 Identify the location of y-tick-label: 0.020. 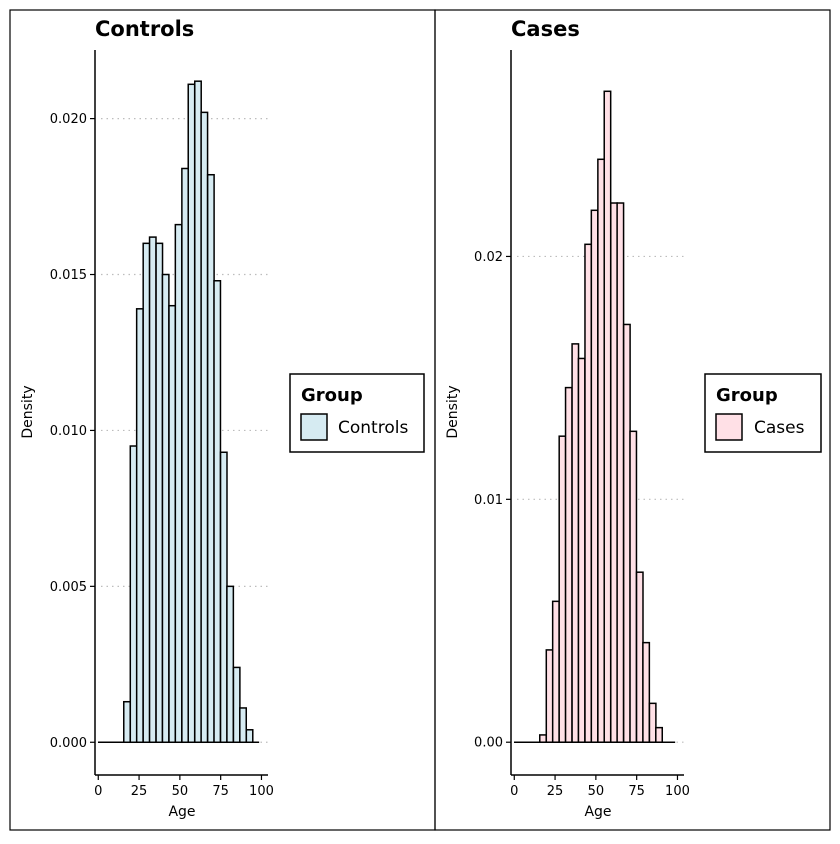
(68, 119).